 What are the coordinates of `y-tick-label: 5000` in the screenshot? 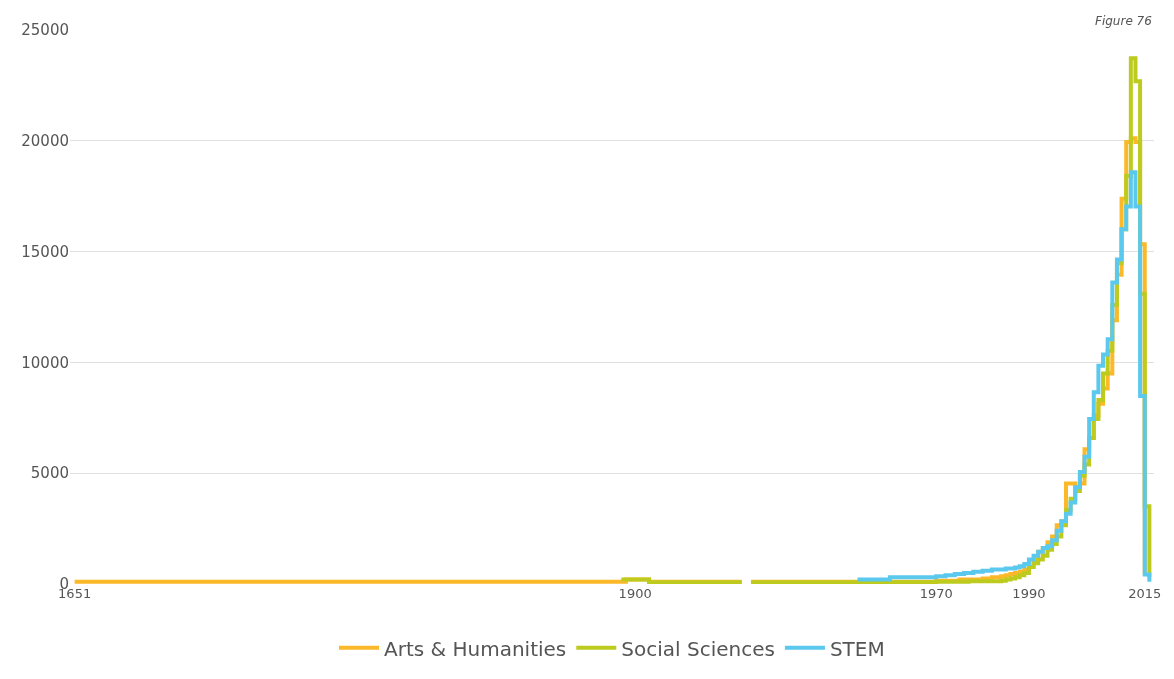 It's located at (49, 473).